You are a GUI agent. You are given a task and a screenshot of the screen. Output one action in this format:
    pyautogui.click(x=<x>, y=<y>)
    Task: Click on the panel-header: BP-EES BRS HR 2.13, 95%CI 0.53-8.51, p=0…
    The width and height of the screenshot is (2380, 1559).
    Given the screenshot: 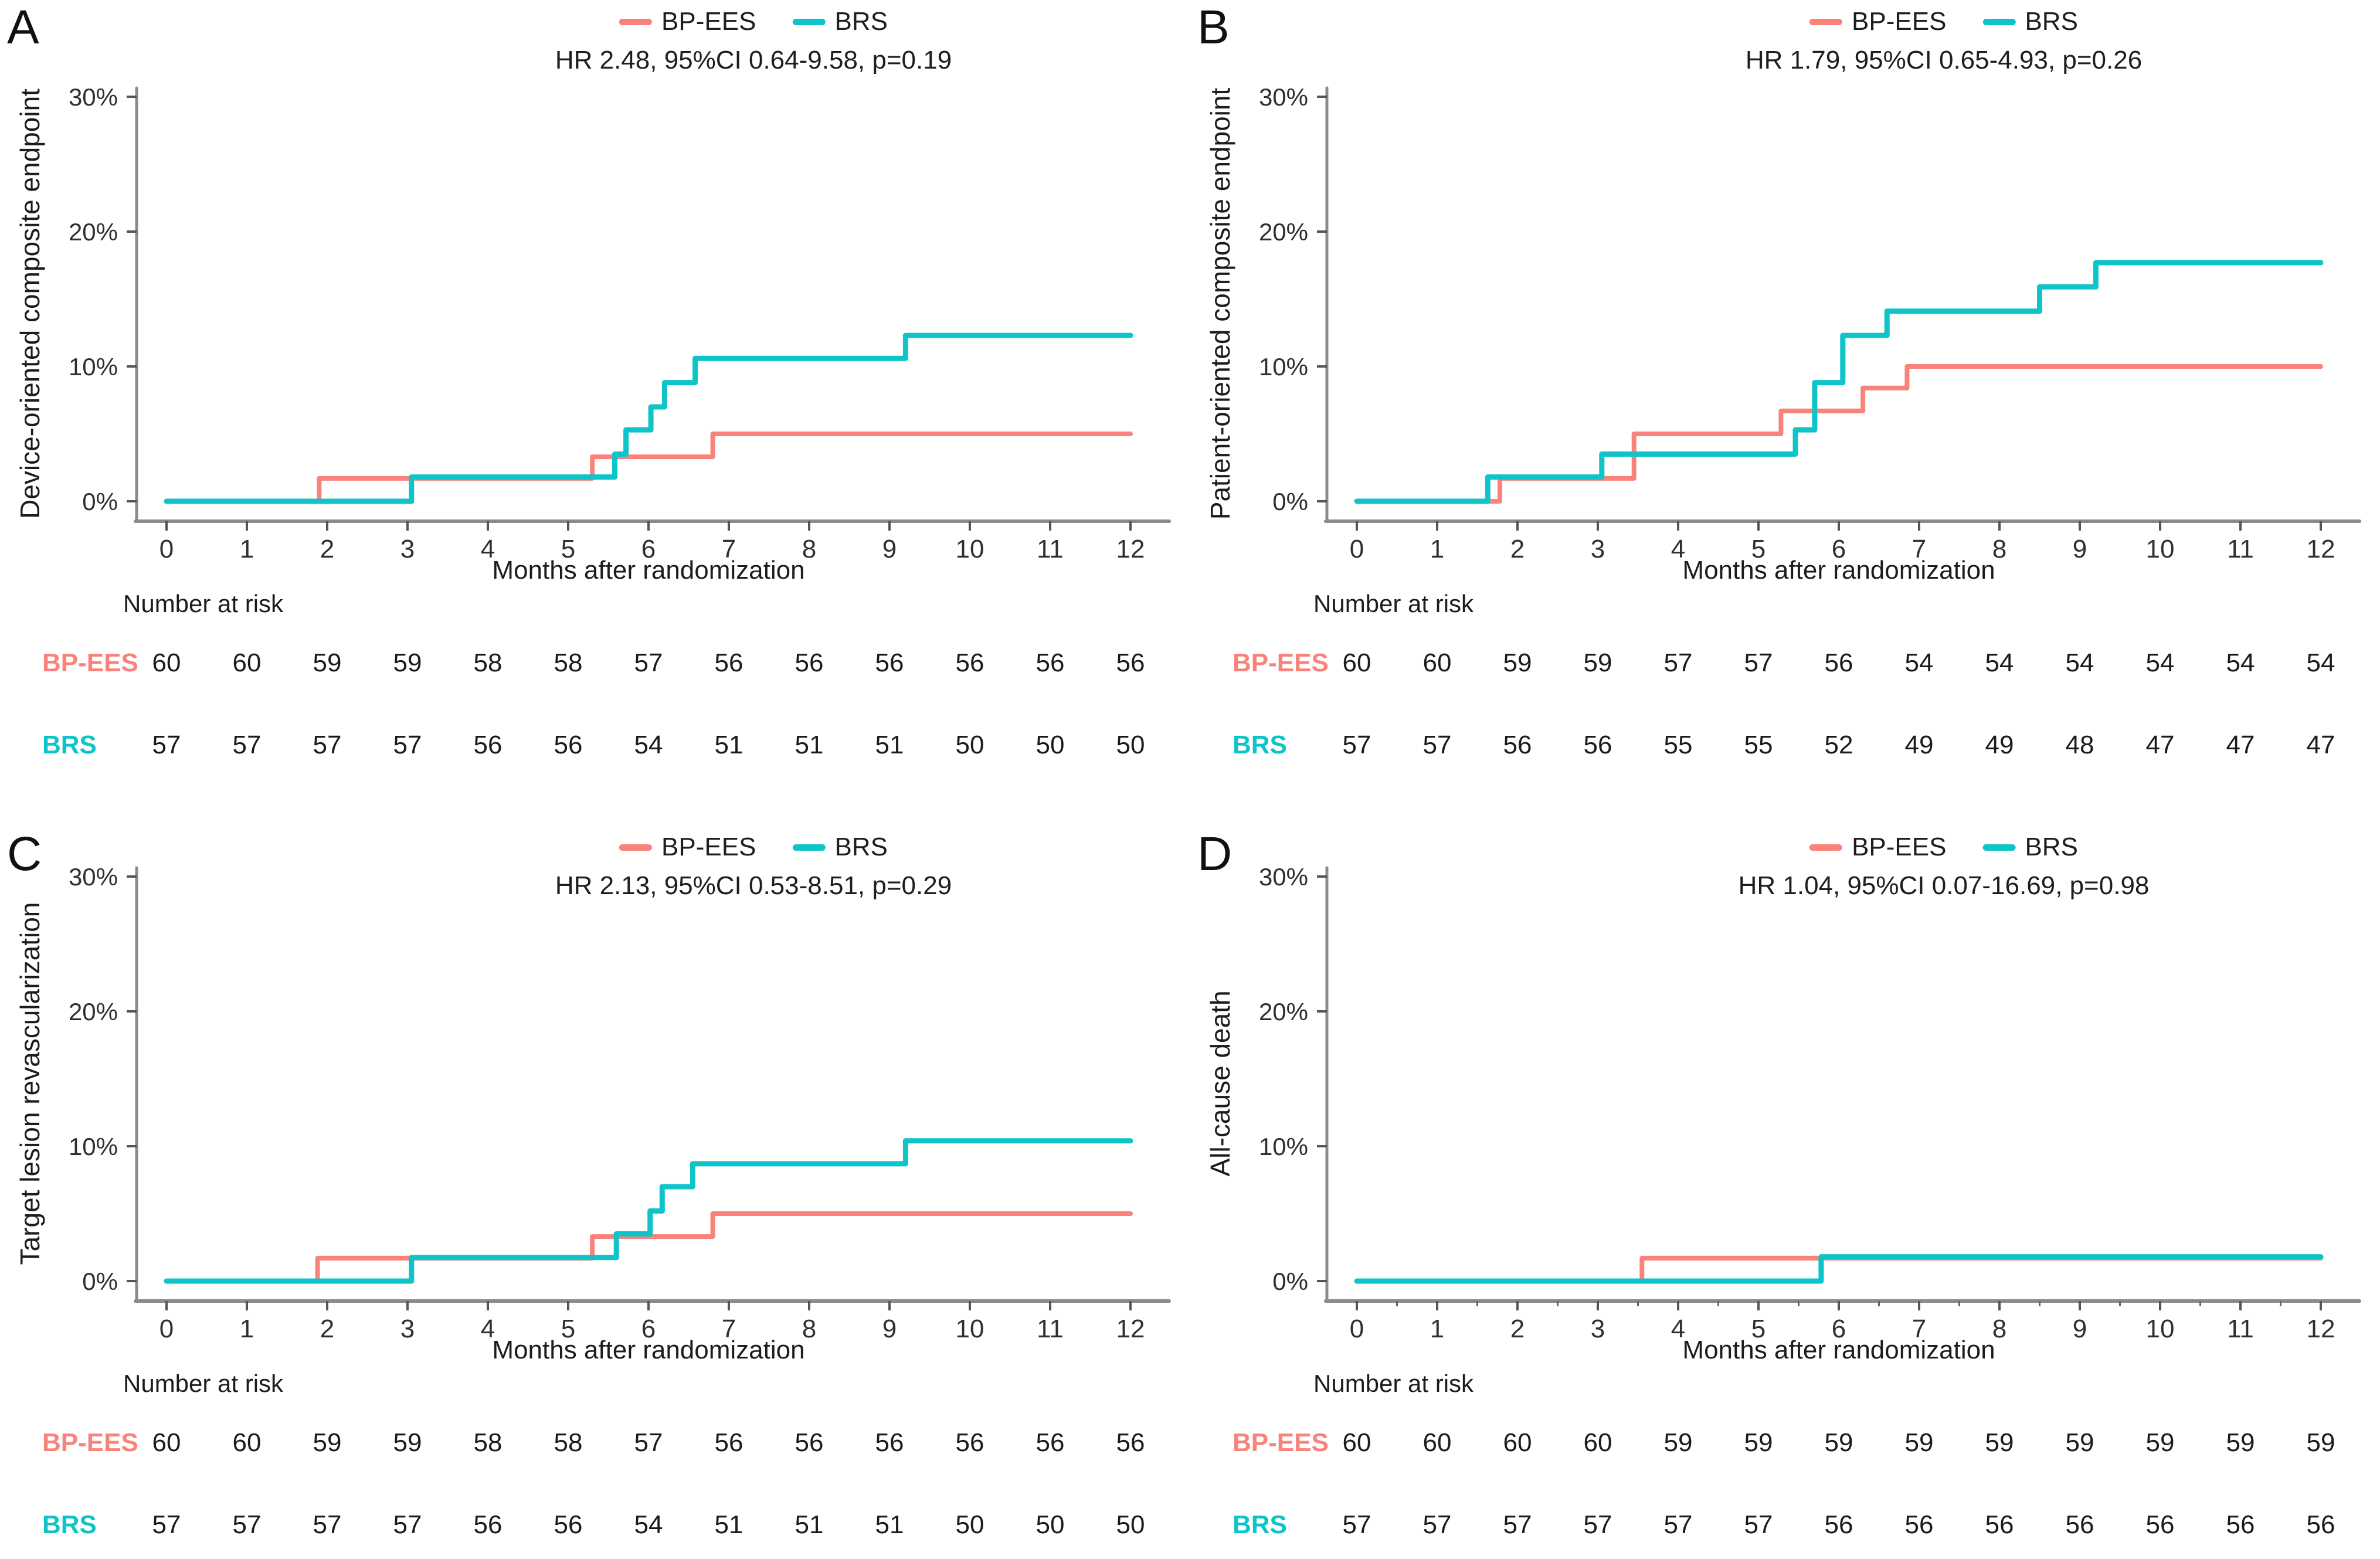 What is the action you would take?
    pyautogui.click(x=753, y=867)
    